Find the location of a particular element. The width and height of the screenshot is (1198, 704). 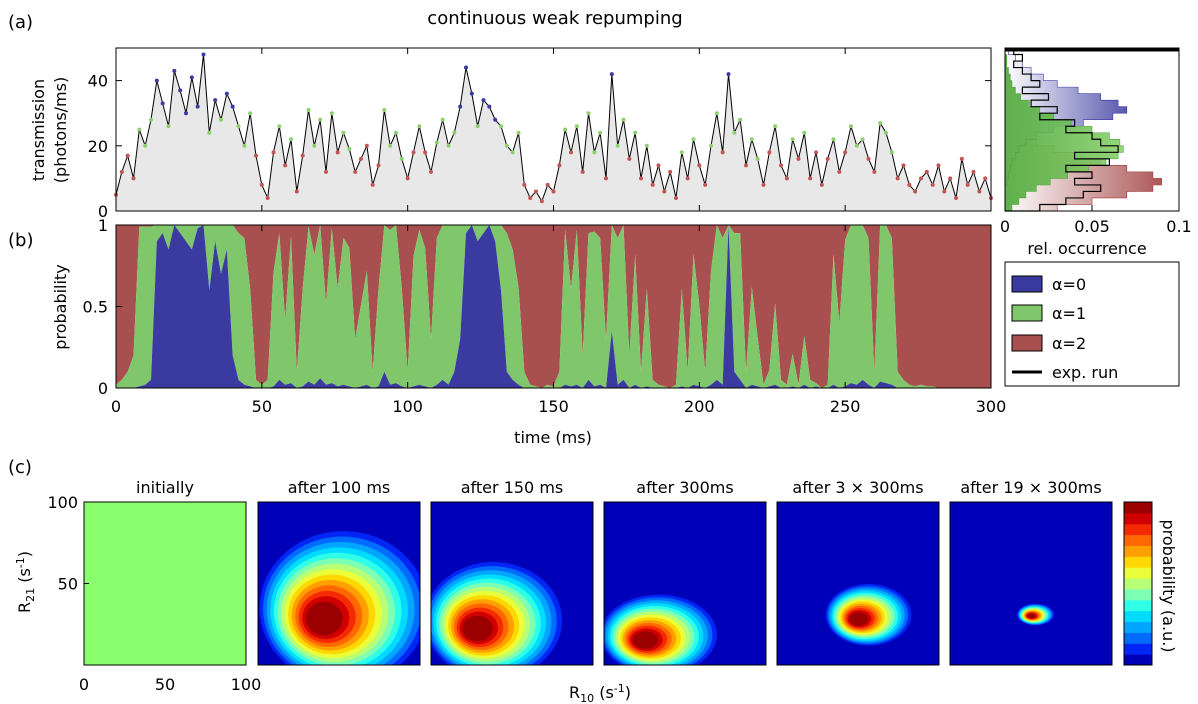

heatmap-panel: initially is located at coordinates (165, 572).